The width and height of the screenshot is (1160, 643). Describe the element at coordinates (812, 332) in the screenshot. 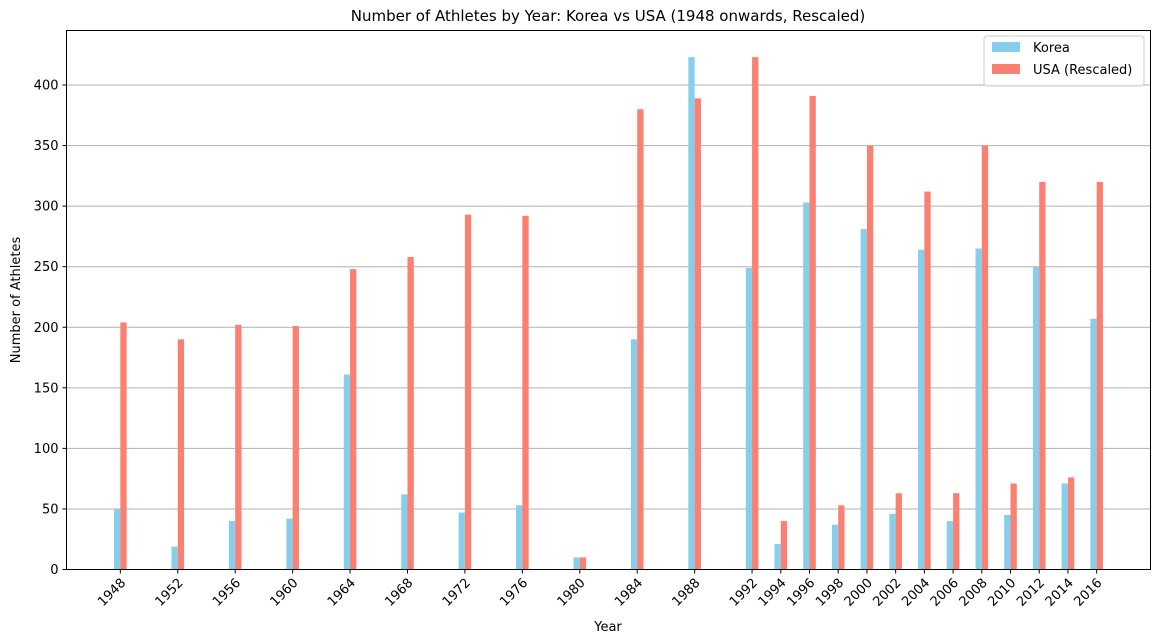

I see `bar-usa-1996` at that location.